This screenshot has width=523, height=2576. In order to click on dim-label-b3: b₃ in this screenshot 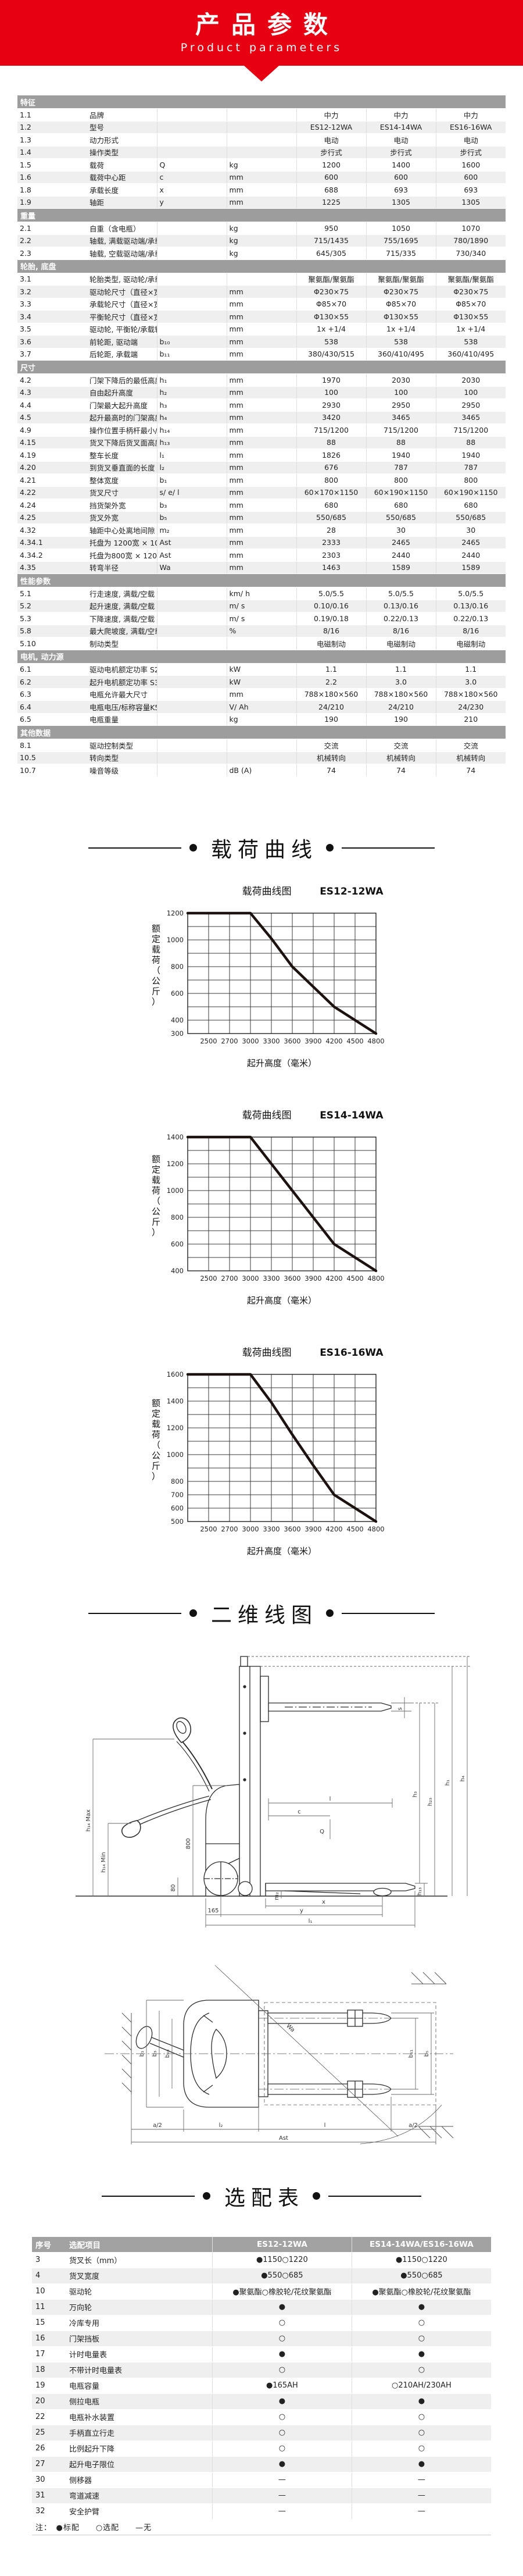, I will do `click(155, 2053)`.